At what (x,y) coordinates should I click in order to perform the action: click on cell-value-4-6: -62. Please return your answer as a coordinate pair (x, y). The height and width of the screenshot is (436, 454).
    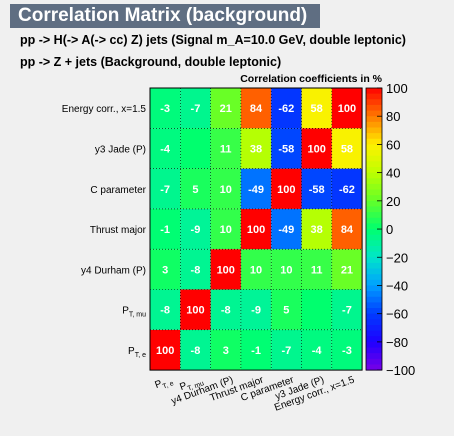
    Looking at the image, I should click on (347, 190).